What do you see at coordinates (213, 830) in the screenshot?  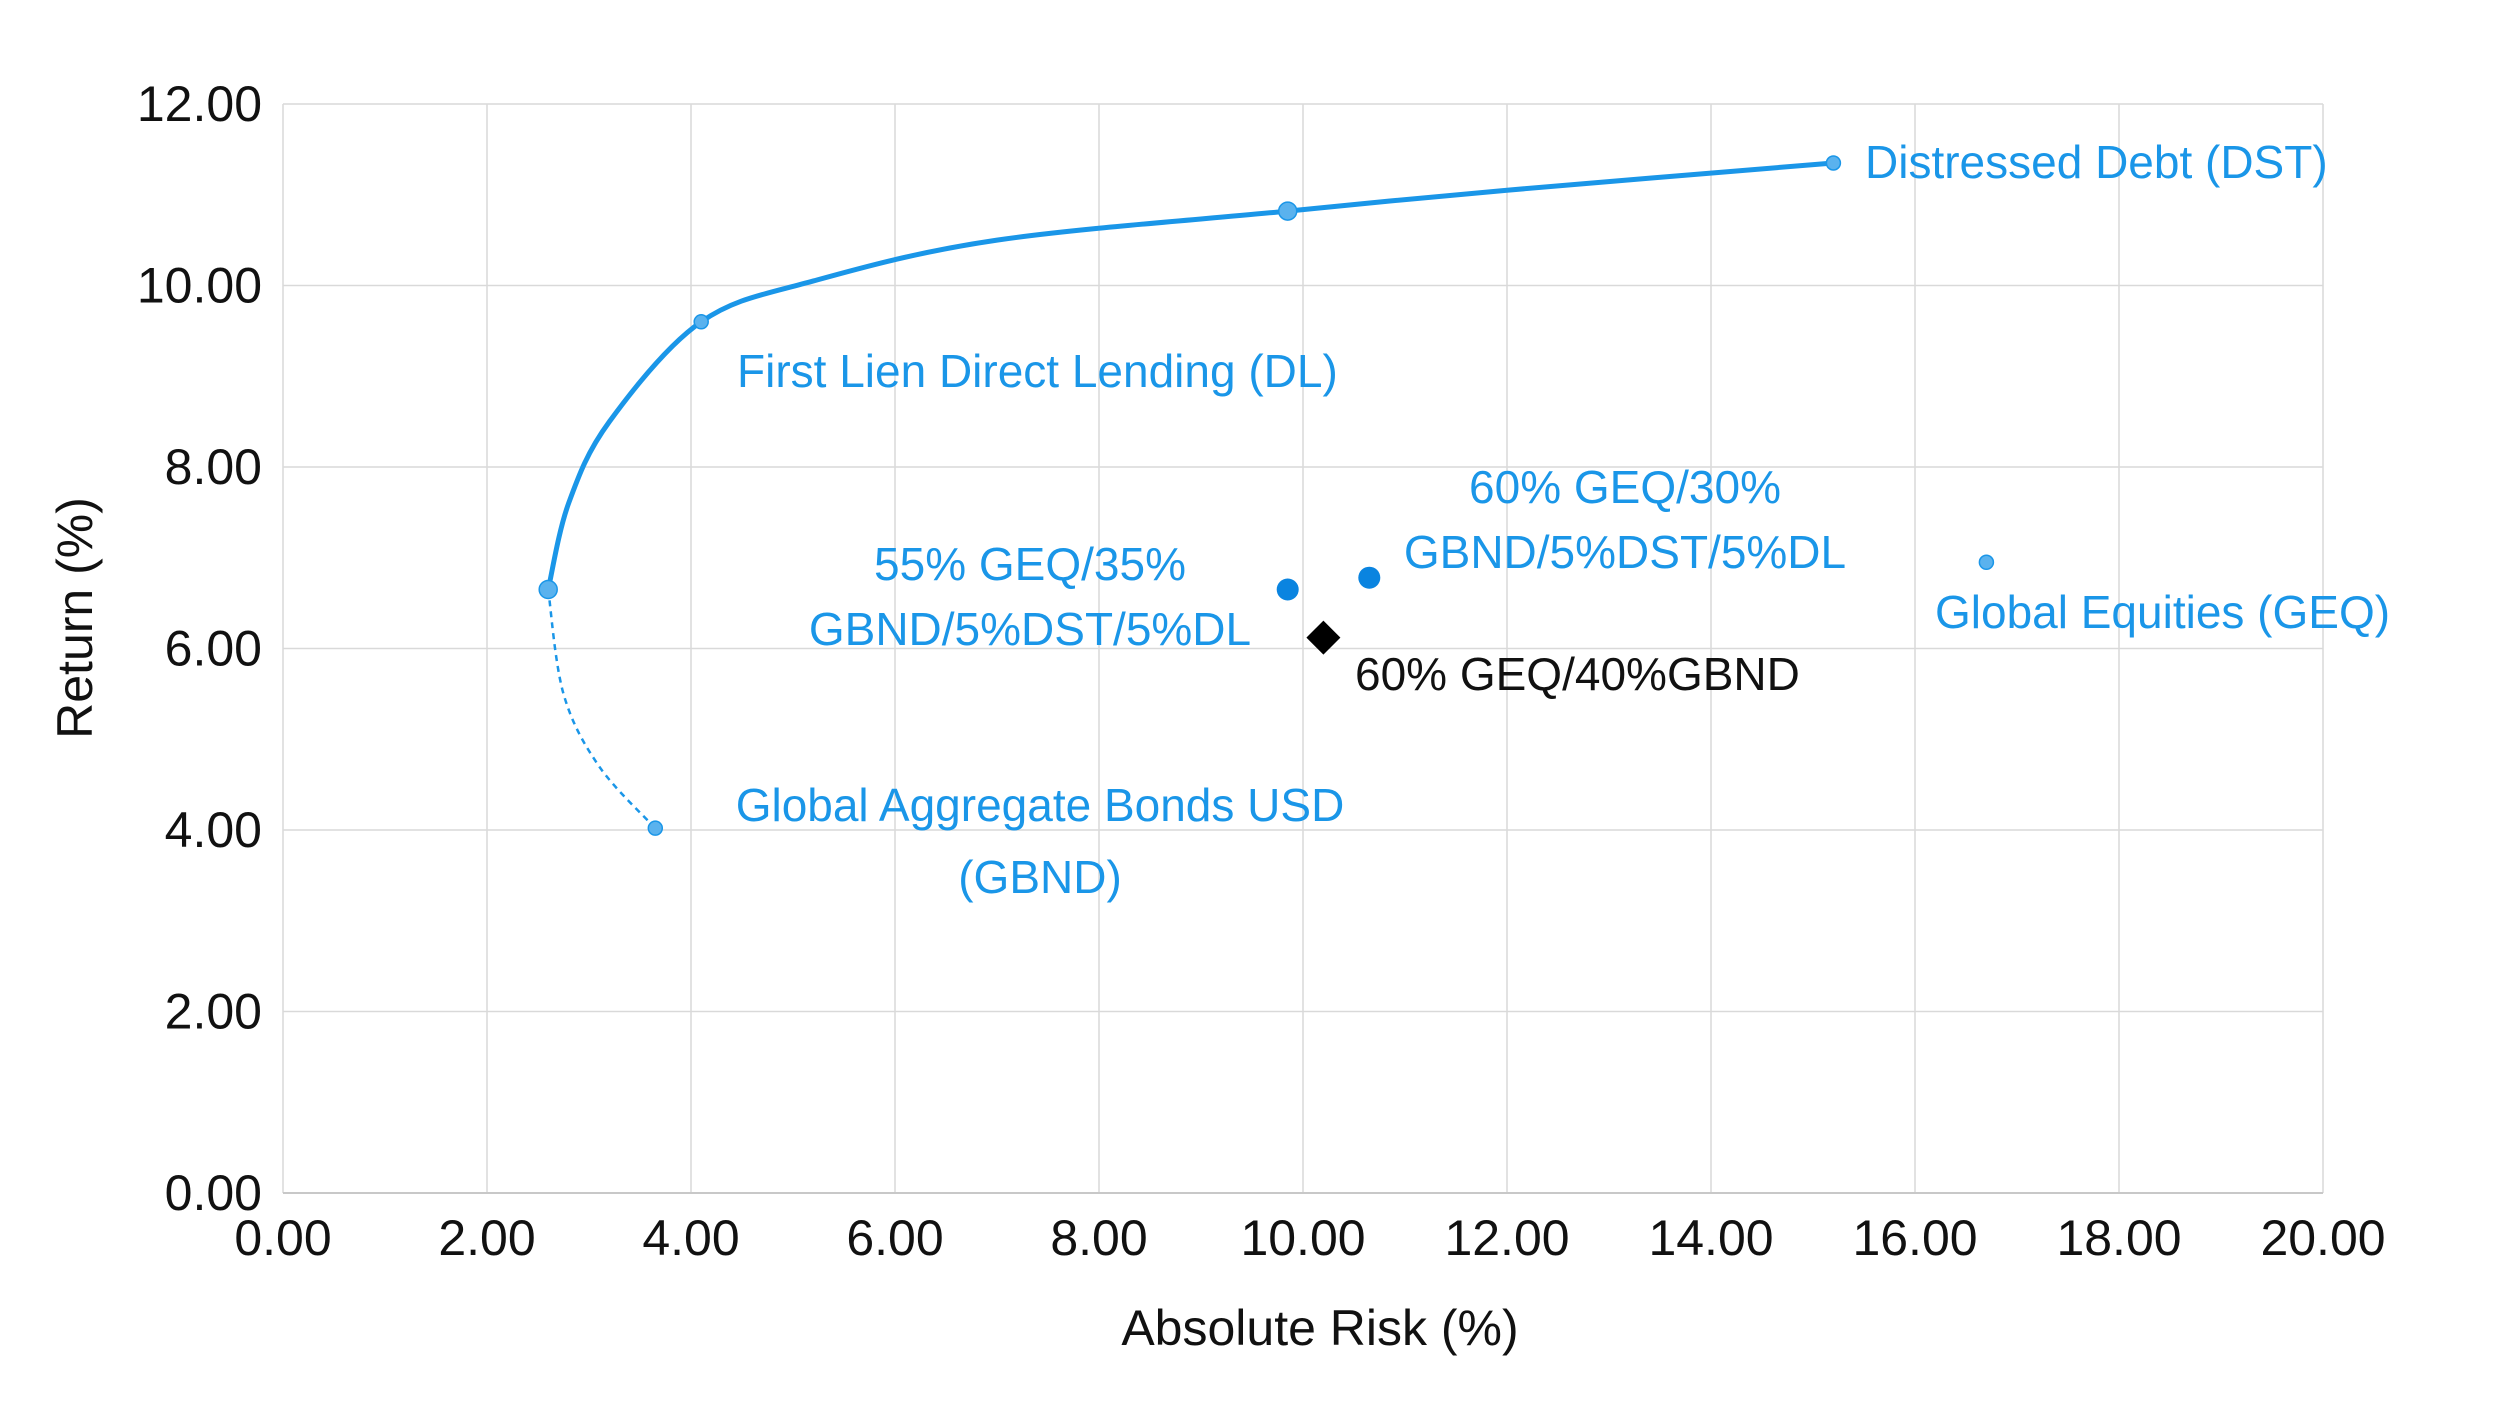 I see `y-tick-label: 4.00` at bounding box center [213, 830].